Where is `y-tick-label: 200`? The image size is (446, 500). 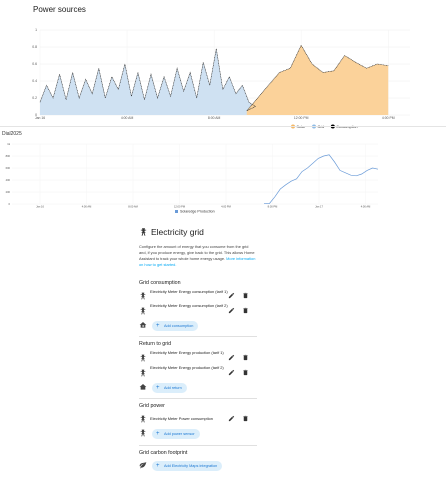 y-tick-label: 200 is located at coordinates (8, 192).